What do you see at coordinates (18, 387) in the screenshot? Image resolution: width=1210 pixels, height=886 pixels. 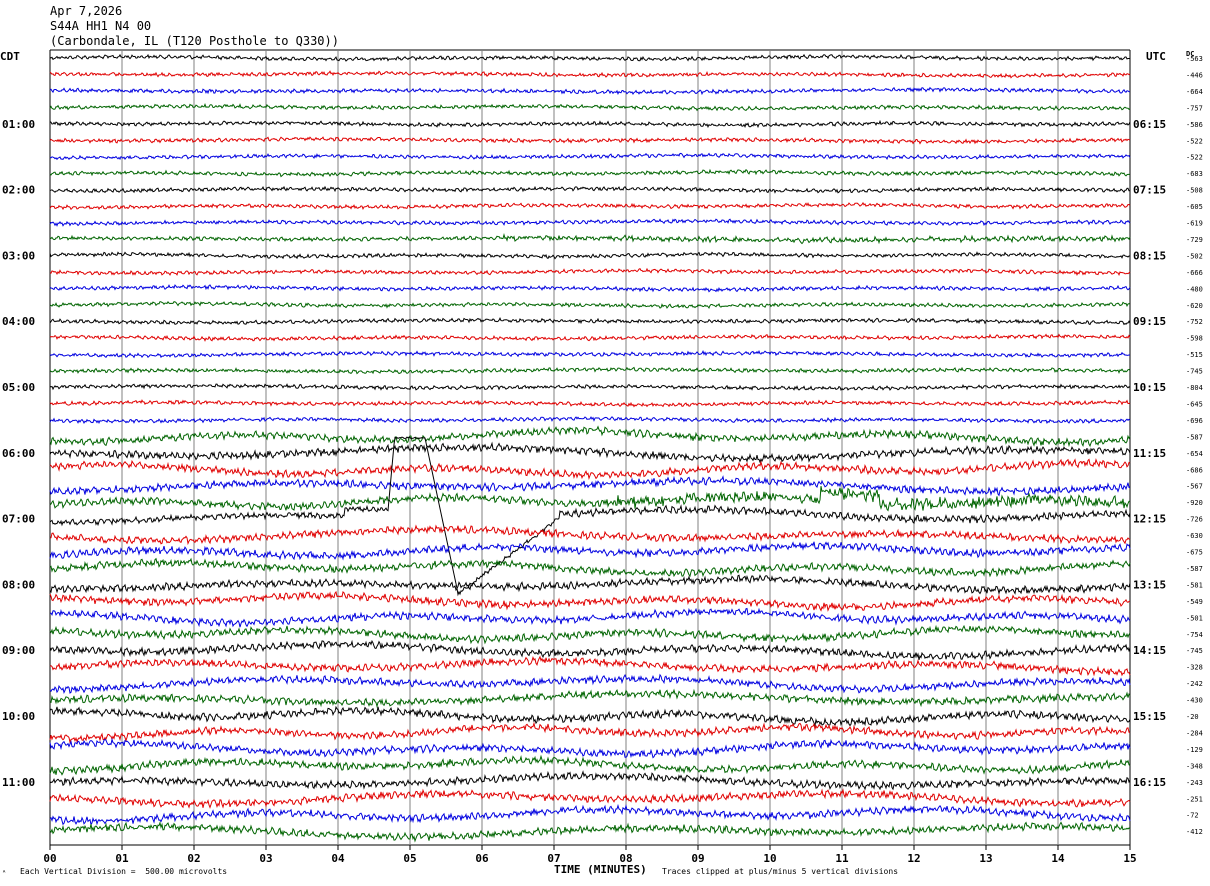 I see `left-time-label: 05:00` at bounding box center [18, 387].